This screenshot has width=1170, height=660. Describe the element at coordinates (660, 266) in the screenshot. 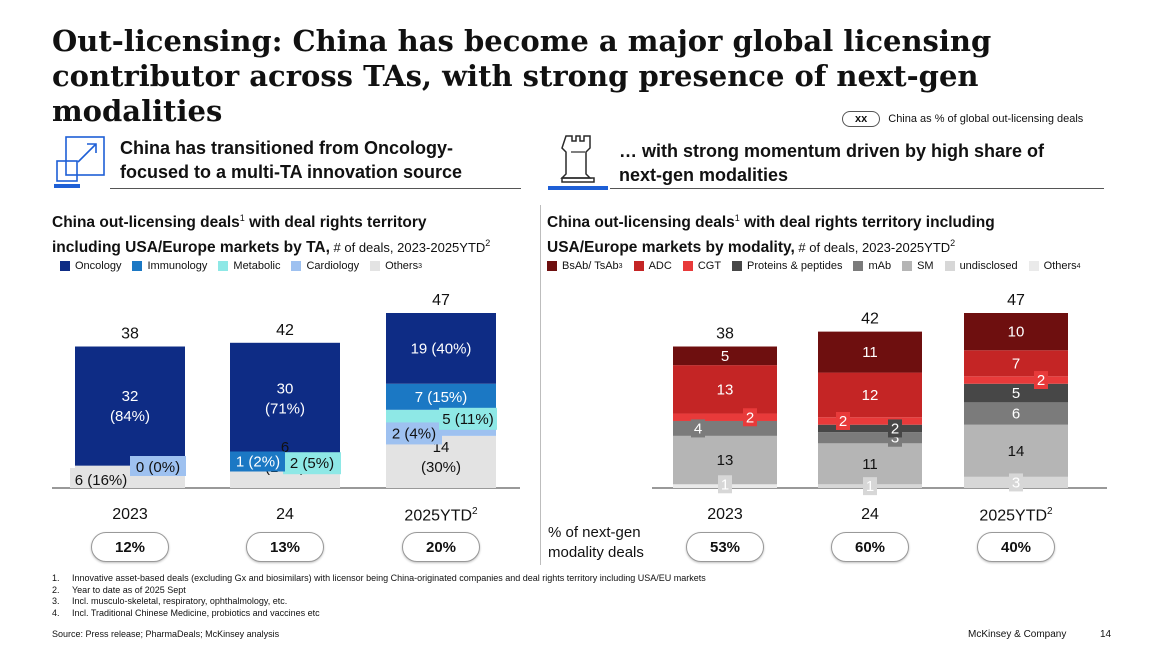

I see `legend-label: ADC` at that location.